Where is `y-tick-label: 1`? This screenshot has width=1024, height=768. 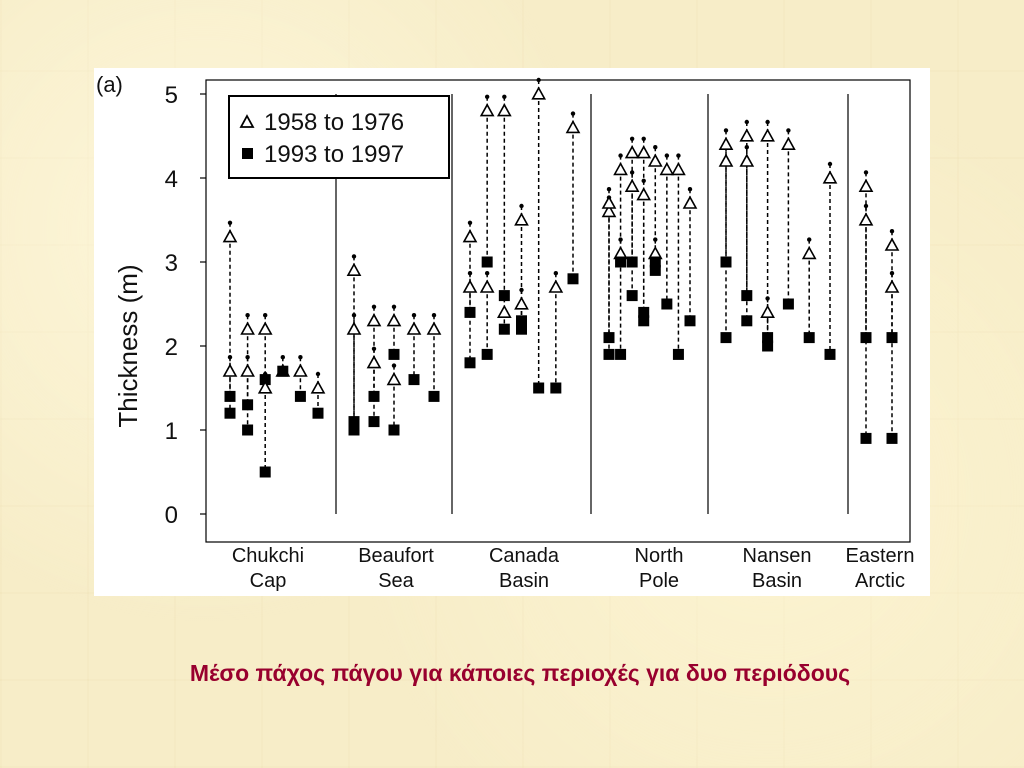 y-tick-label: 1 is located at coordinates (171, 431).